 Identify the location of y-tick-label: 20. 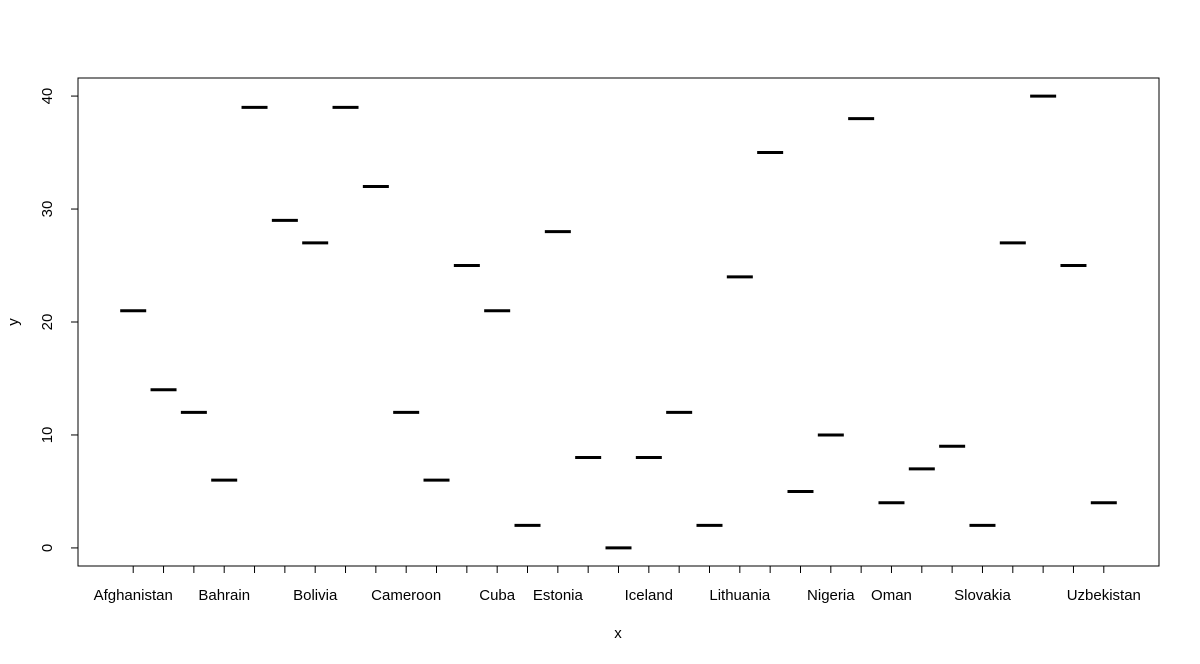
(47, 322).